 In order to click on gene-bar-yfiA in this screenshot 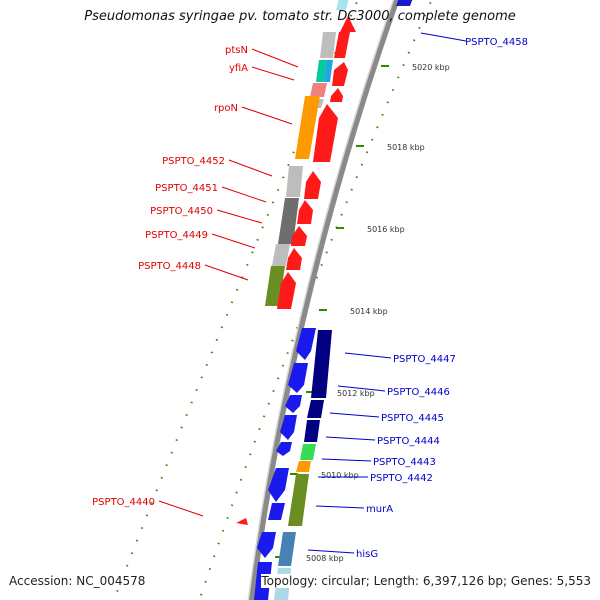, I will do `click(321, 71)`.